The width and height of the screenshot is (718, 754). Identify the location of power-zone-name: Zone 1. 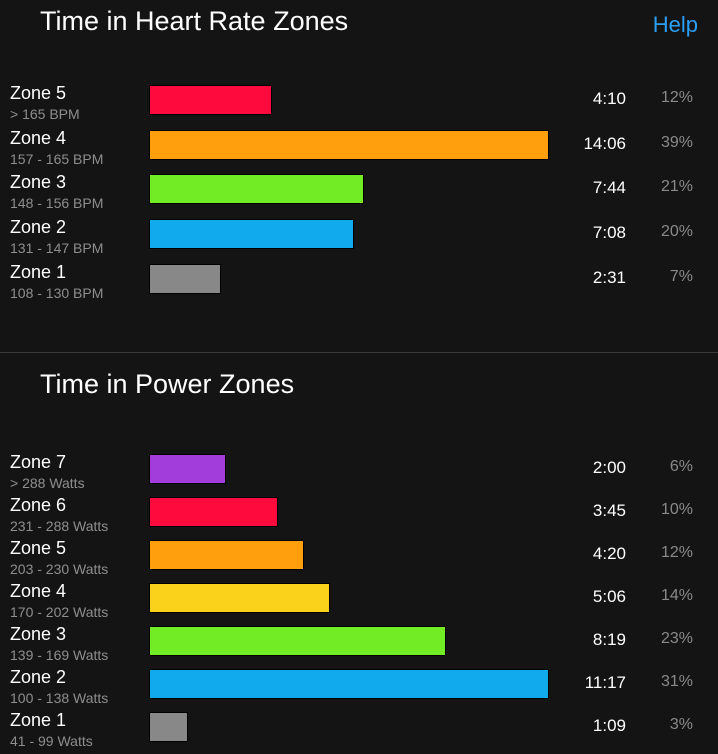
(38, 720).